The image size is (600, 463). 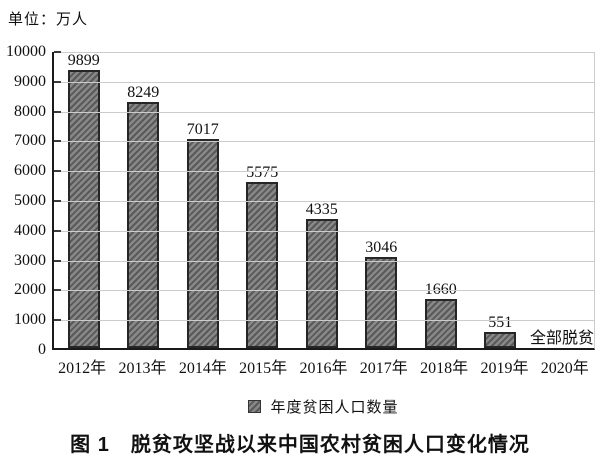 What do you see at coordinates (30, 290) in the screenshot?
I see `y-axis-tick-label: 2000` at bounding box center [30, 290].